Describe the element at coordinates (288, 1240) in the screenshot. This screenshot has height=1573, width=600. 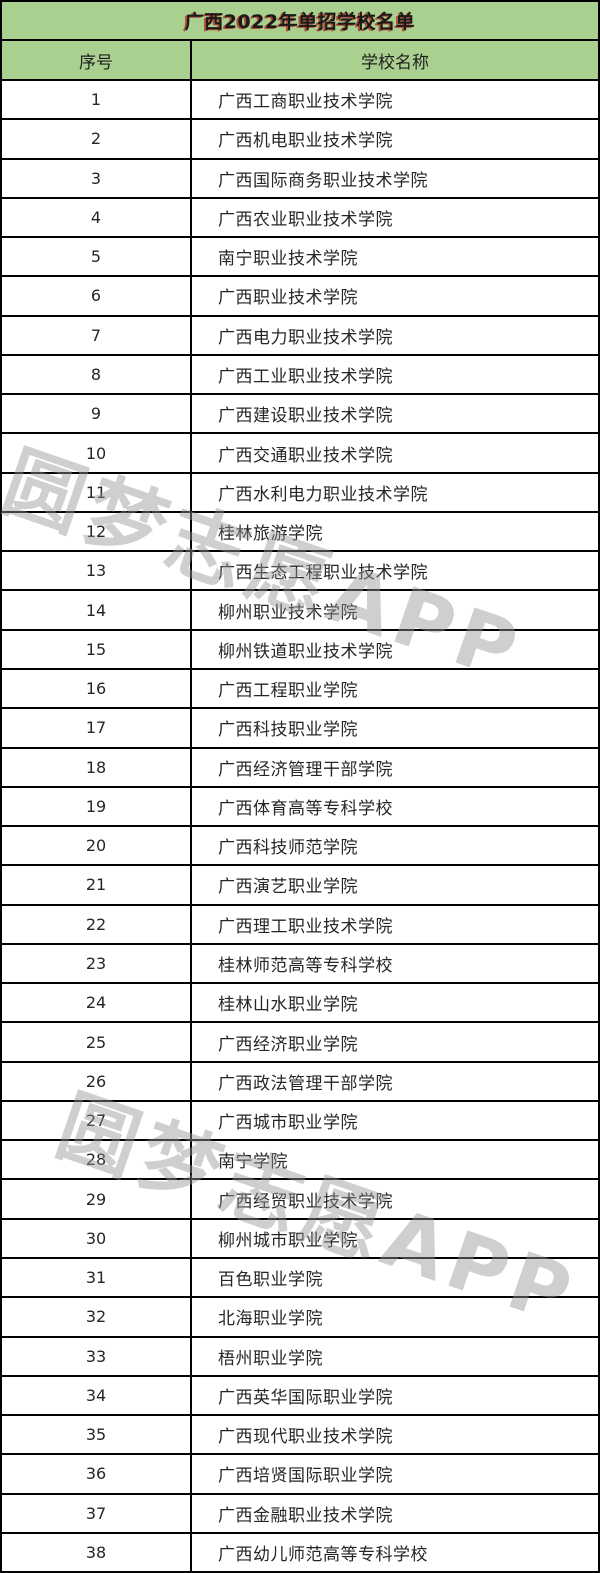
I see `school-name: 柳州城市职业学院` at that location.